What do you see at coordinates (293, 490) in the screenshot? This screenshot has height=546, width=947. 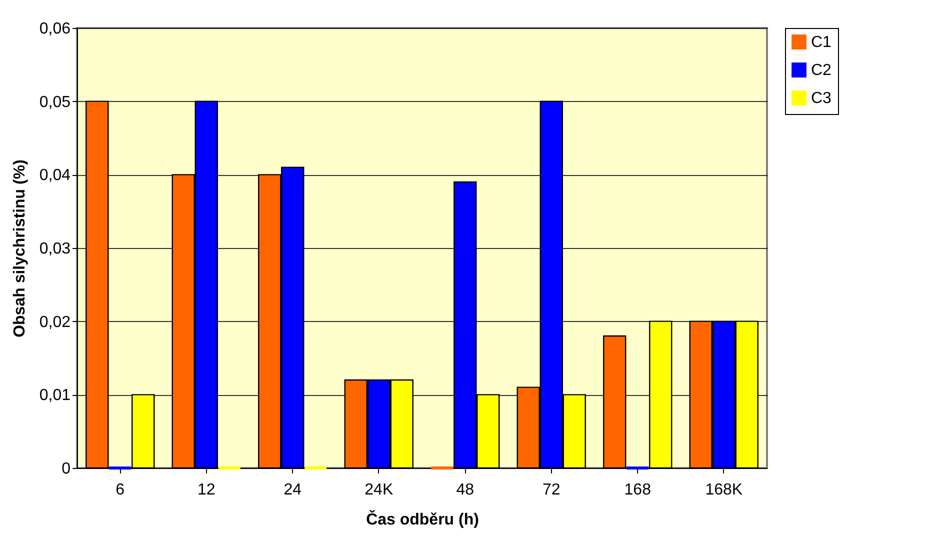 I see `x-tick-label: 24` at bounding box center [293, 490].